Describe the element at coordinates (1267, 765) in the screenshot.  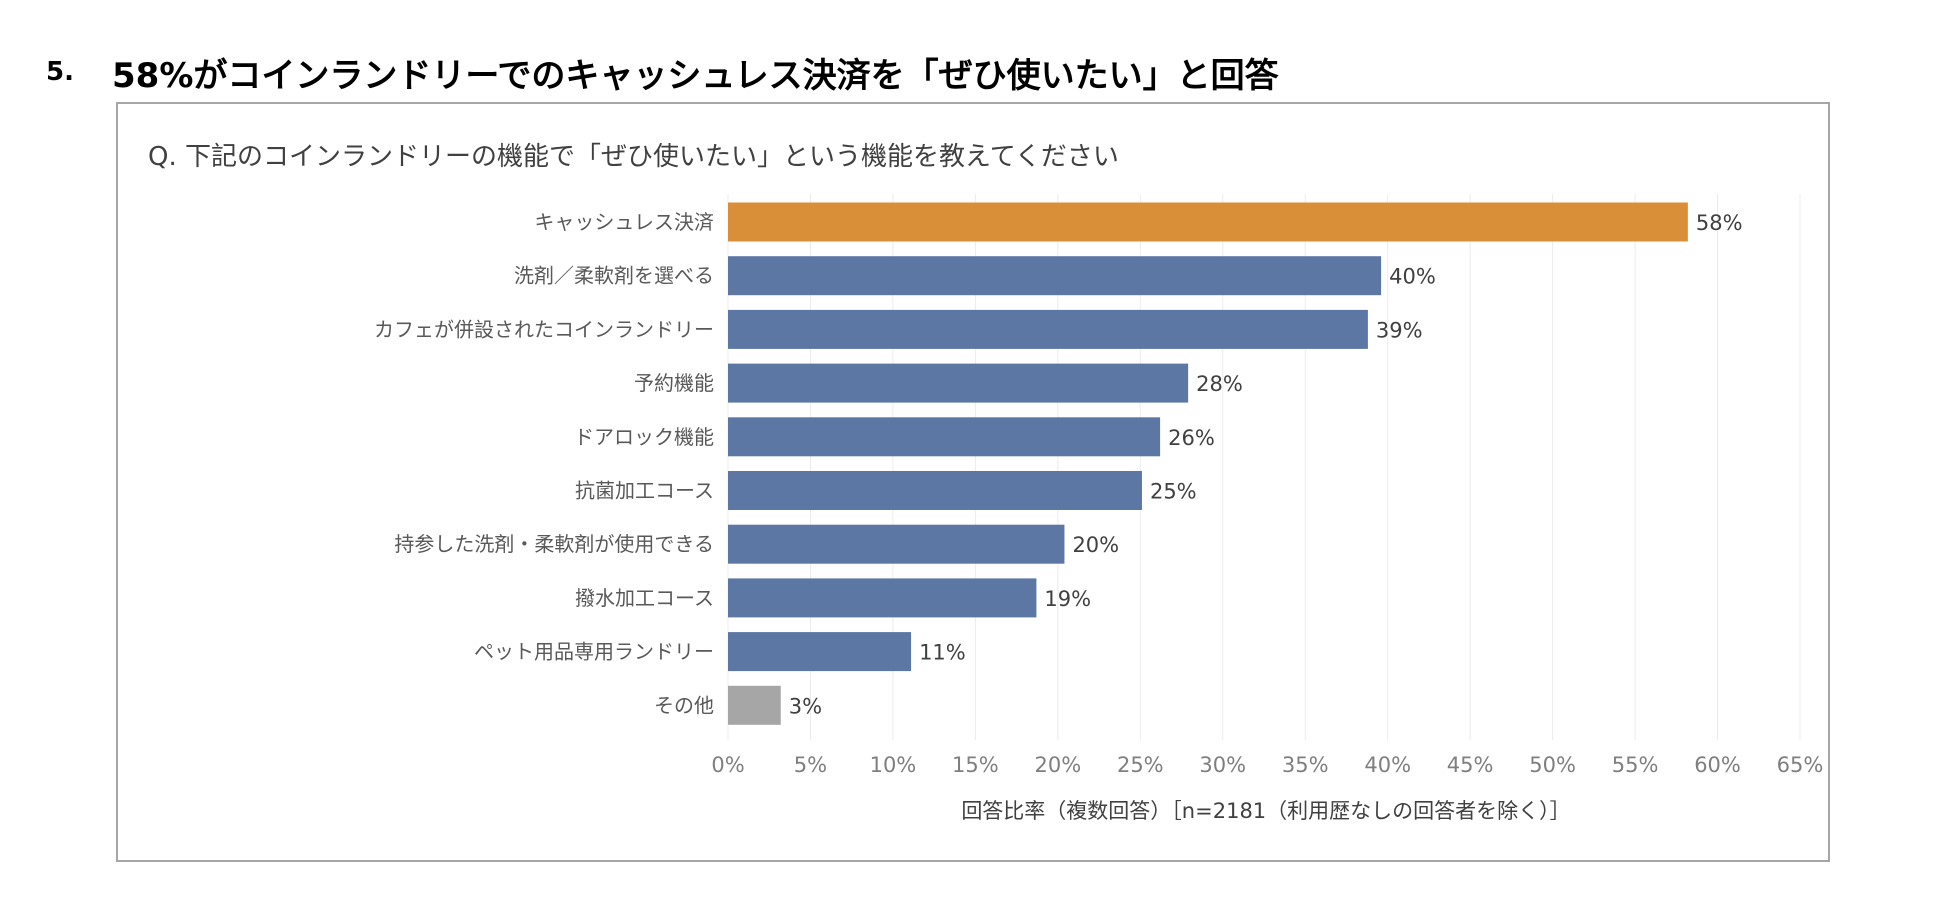
I see `x-tick-labels: 0% 5% 10% 15% 20% 25% 30% 35% 40% 45% 50% 55% 60% 65%` at that location.